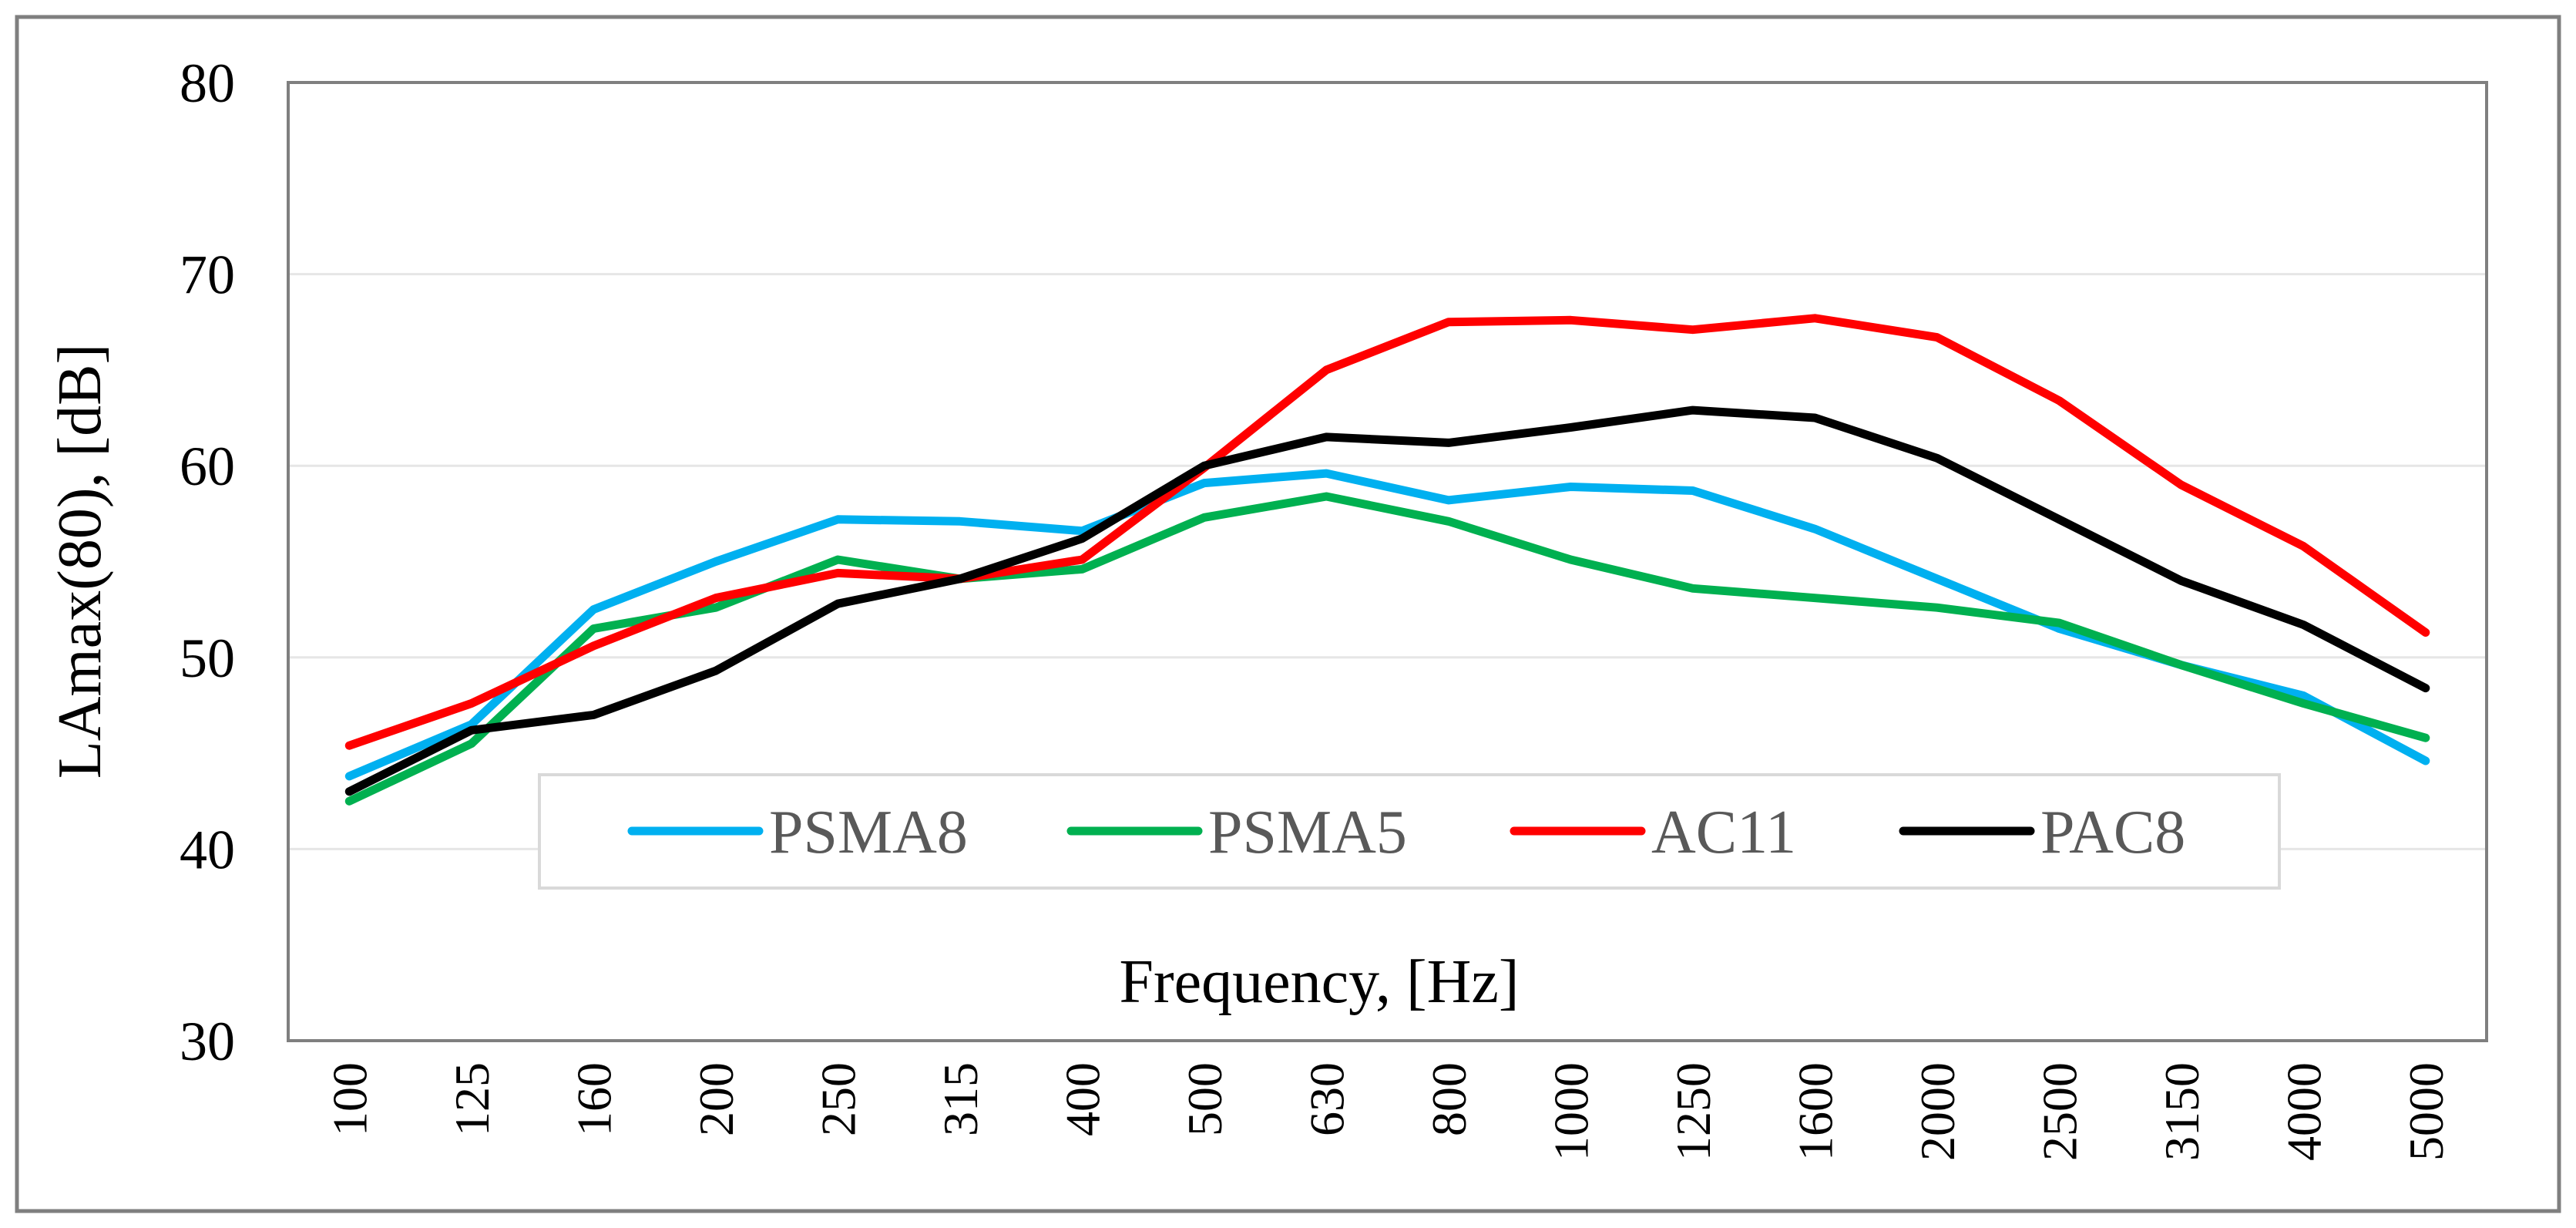  I want to click on x-tick-label: 630, so click(1326, 1099).